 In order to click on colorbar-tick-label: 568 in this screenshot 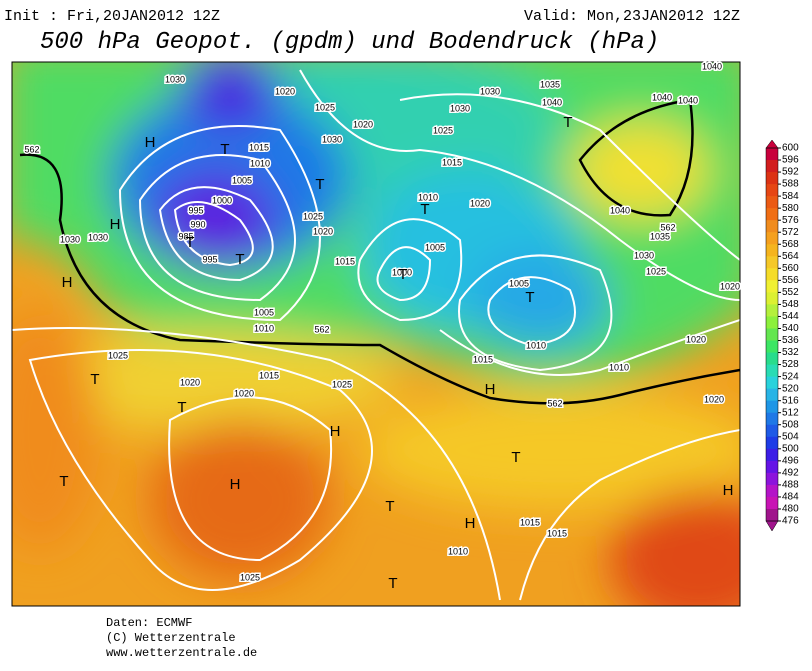, I will do `click(790, 244)`.